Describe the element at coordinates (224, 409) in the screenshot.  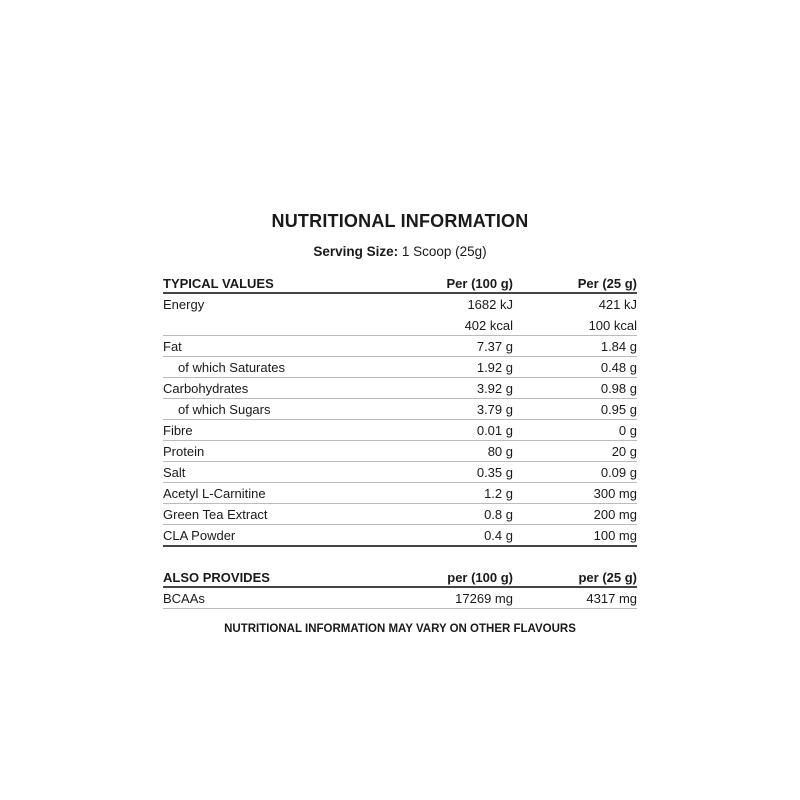
I see `nutrient-name: of which Sugars` at that location.